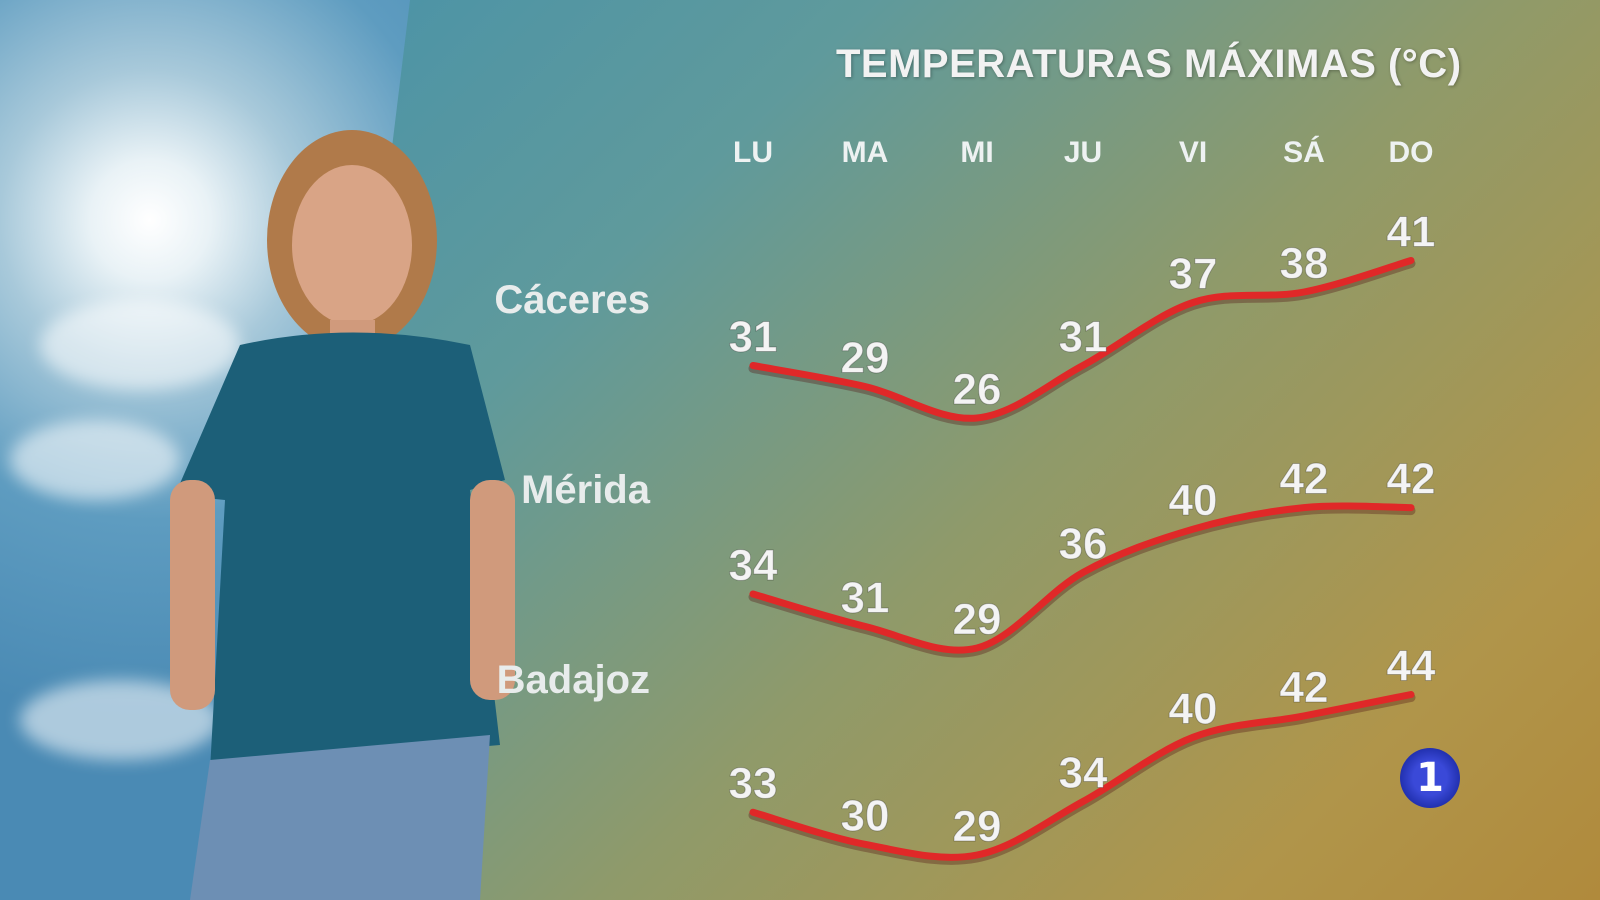  Describe the element at coordinates (1083, 152) in the screenshot. I see `day-label: JU` at that location.